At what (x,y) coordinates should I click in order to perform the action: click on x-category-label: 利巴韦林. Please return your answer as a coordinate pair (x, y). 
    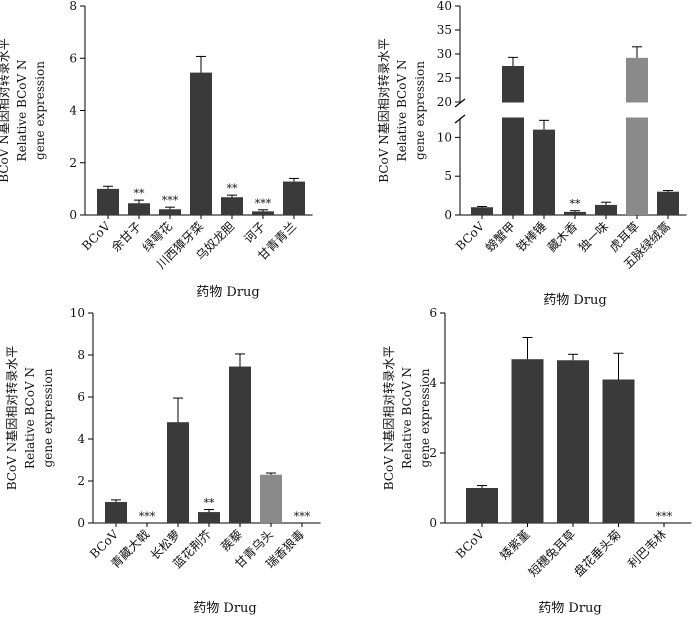
    Looking at the image, I should click on (647, 549).